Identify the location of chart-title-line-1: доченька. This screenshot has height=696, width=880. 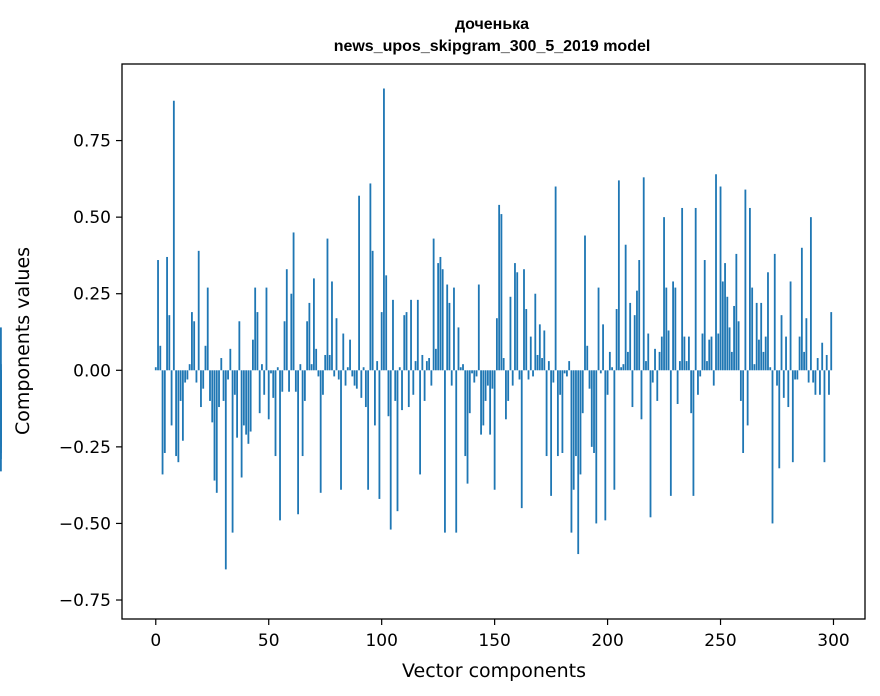
(492, 24).